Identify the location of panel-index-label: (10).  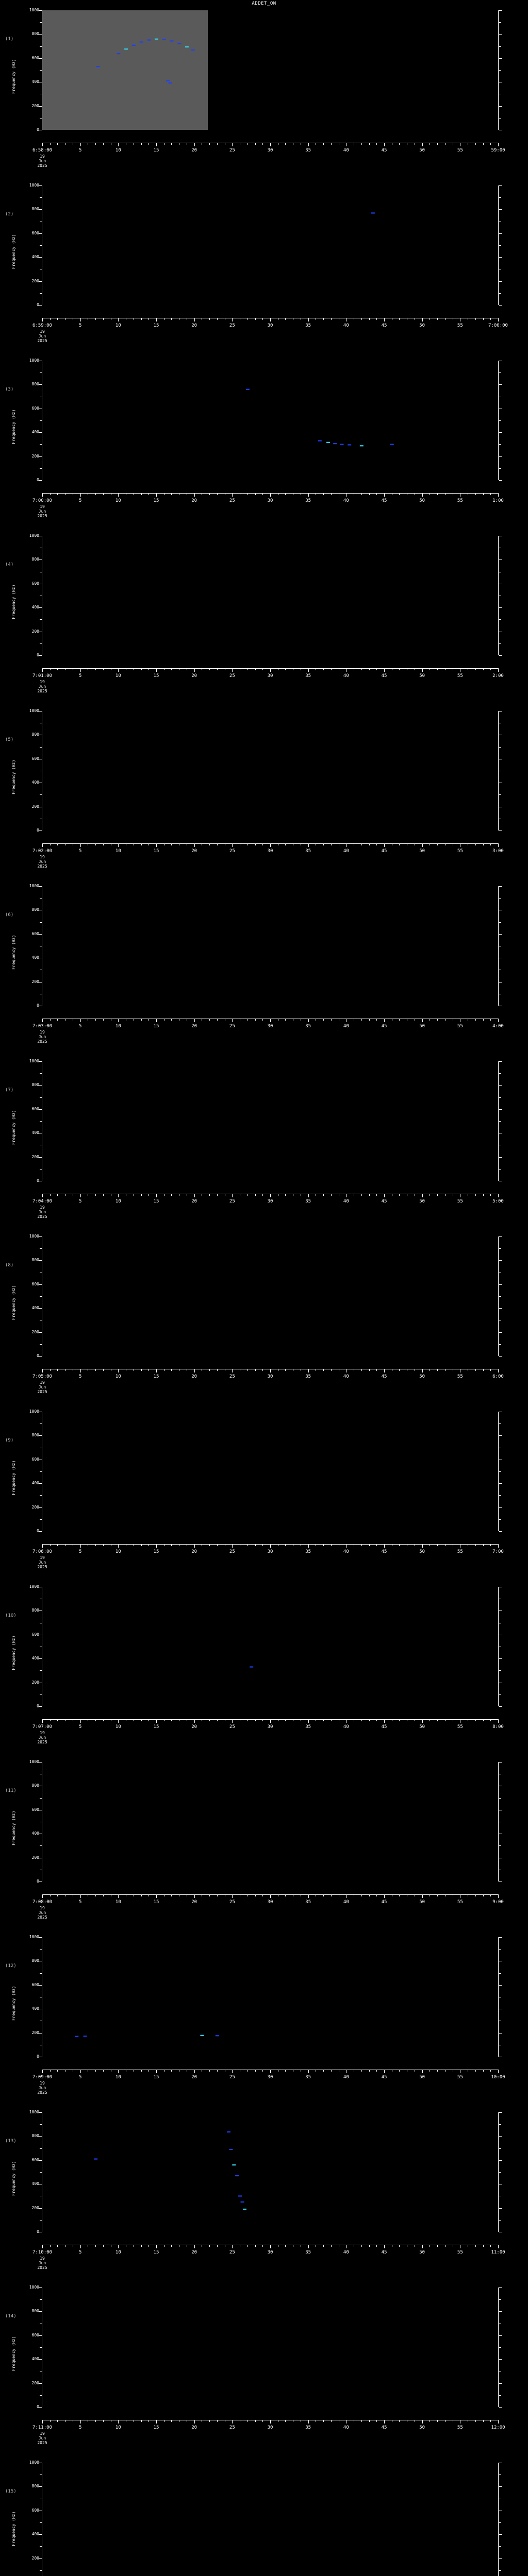
(10, 1616).